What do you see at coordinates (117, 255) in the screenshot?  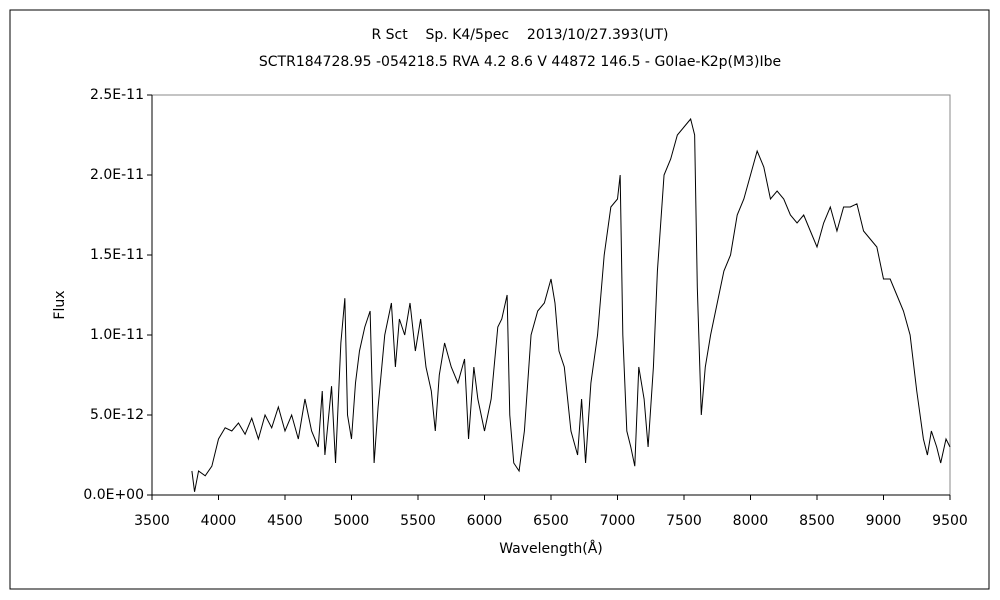 I see `y-tick-label: 1.5E-11` at bounding box center [117, 255].